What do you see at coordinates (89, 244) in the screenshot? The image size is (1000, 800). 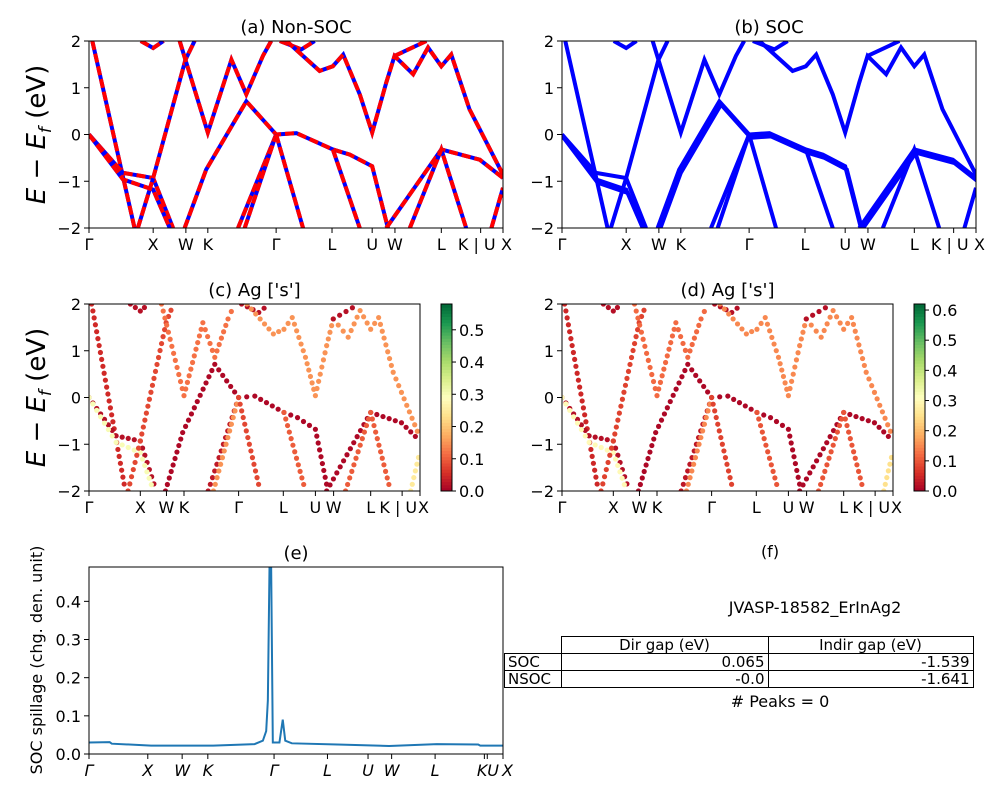 I see `x-tick-label: Γ` at bounding box center [89, 244].